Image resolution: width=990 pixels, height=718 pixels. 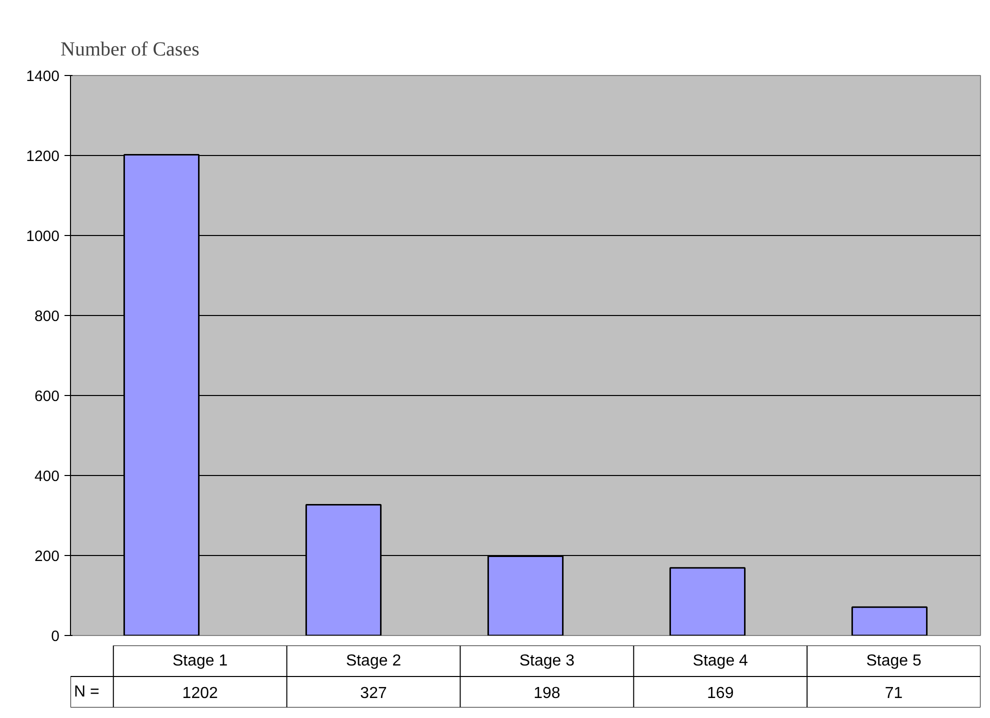 What do you see at coordinates (893, 693) in the screenshot?
I see `data-label: 71` at bounding box center [893, 693].